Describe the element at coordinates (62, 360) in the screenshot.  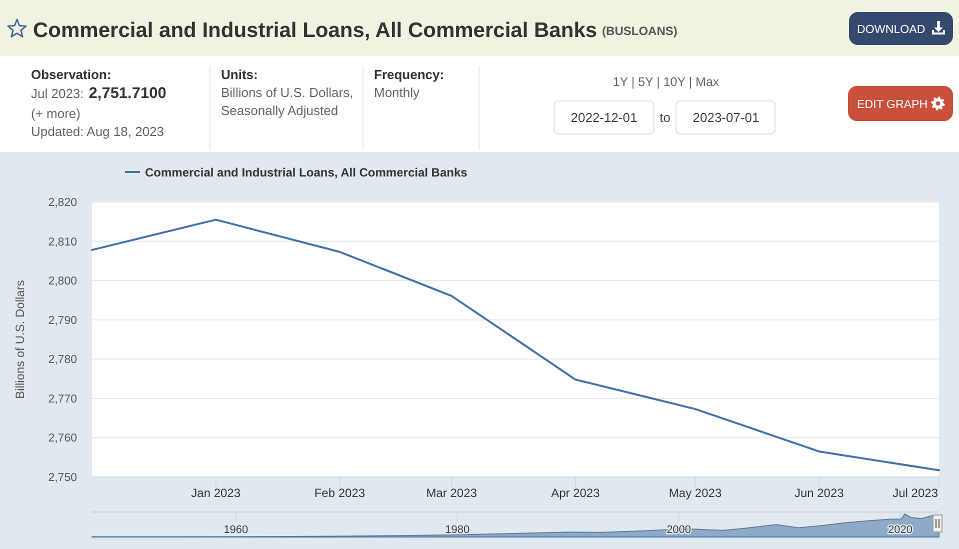
I see `y-tick-label: 2,780` at that location.